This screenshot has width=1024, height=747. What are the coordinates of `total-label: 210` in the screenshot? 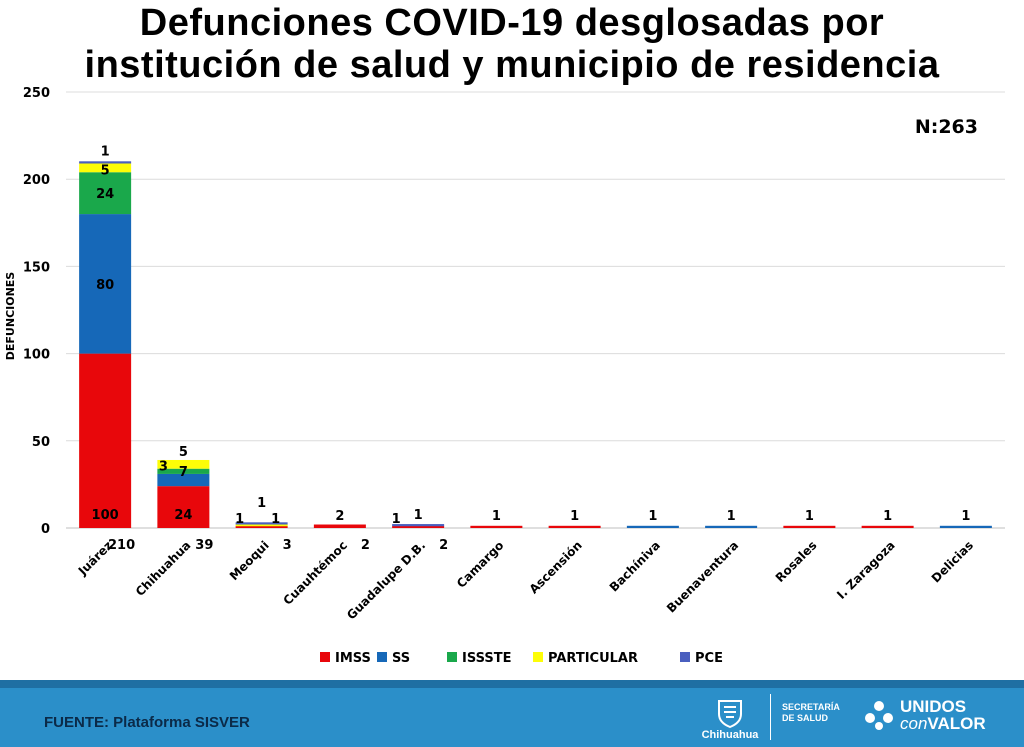 It's located at (121, 545).